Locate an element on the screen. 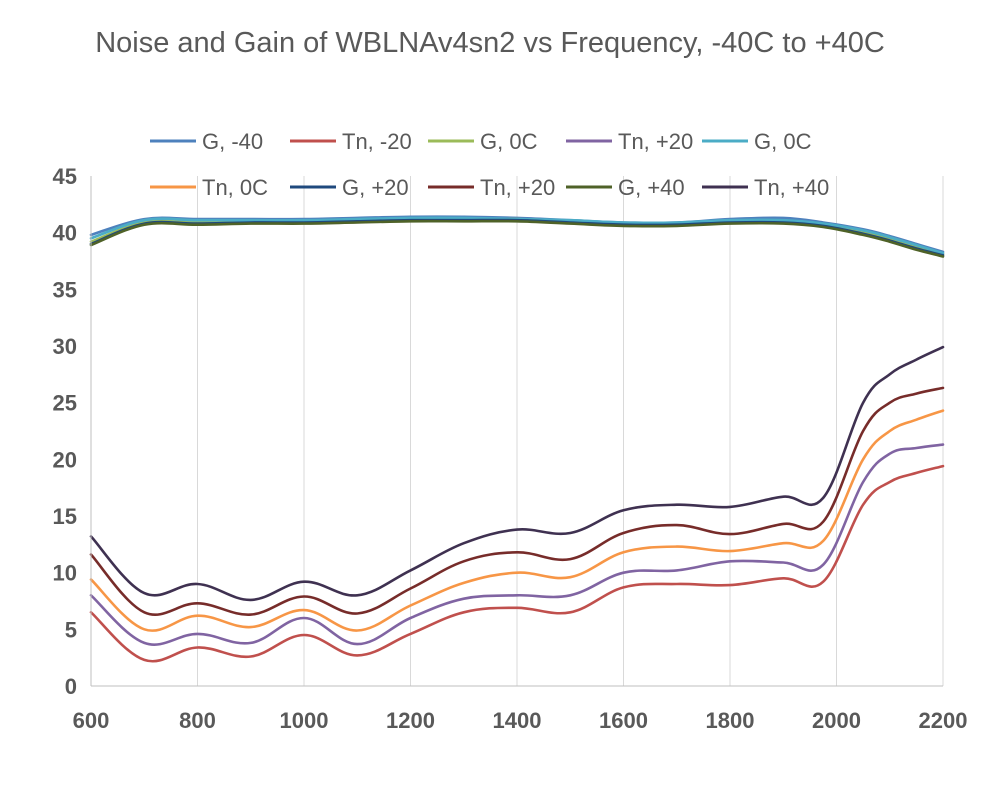 The width and height of the screenshot is (986, 785). y-tick-label: 45 is located at coordinates (65, 176).